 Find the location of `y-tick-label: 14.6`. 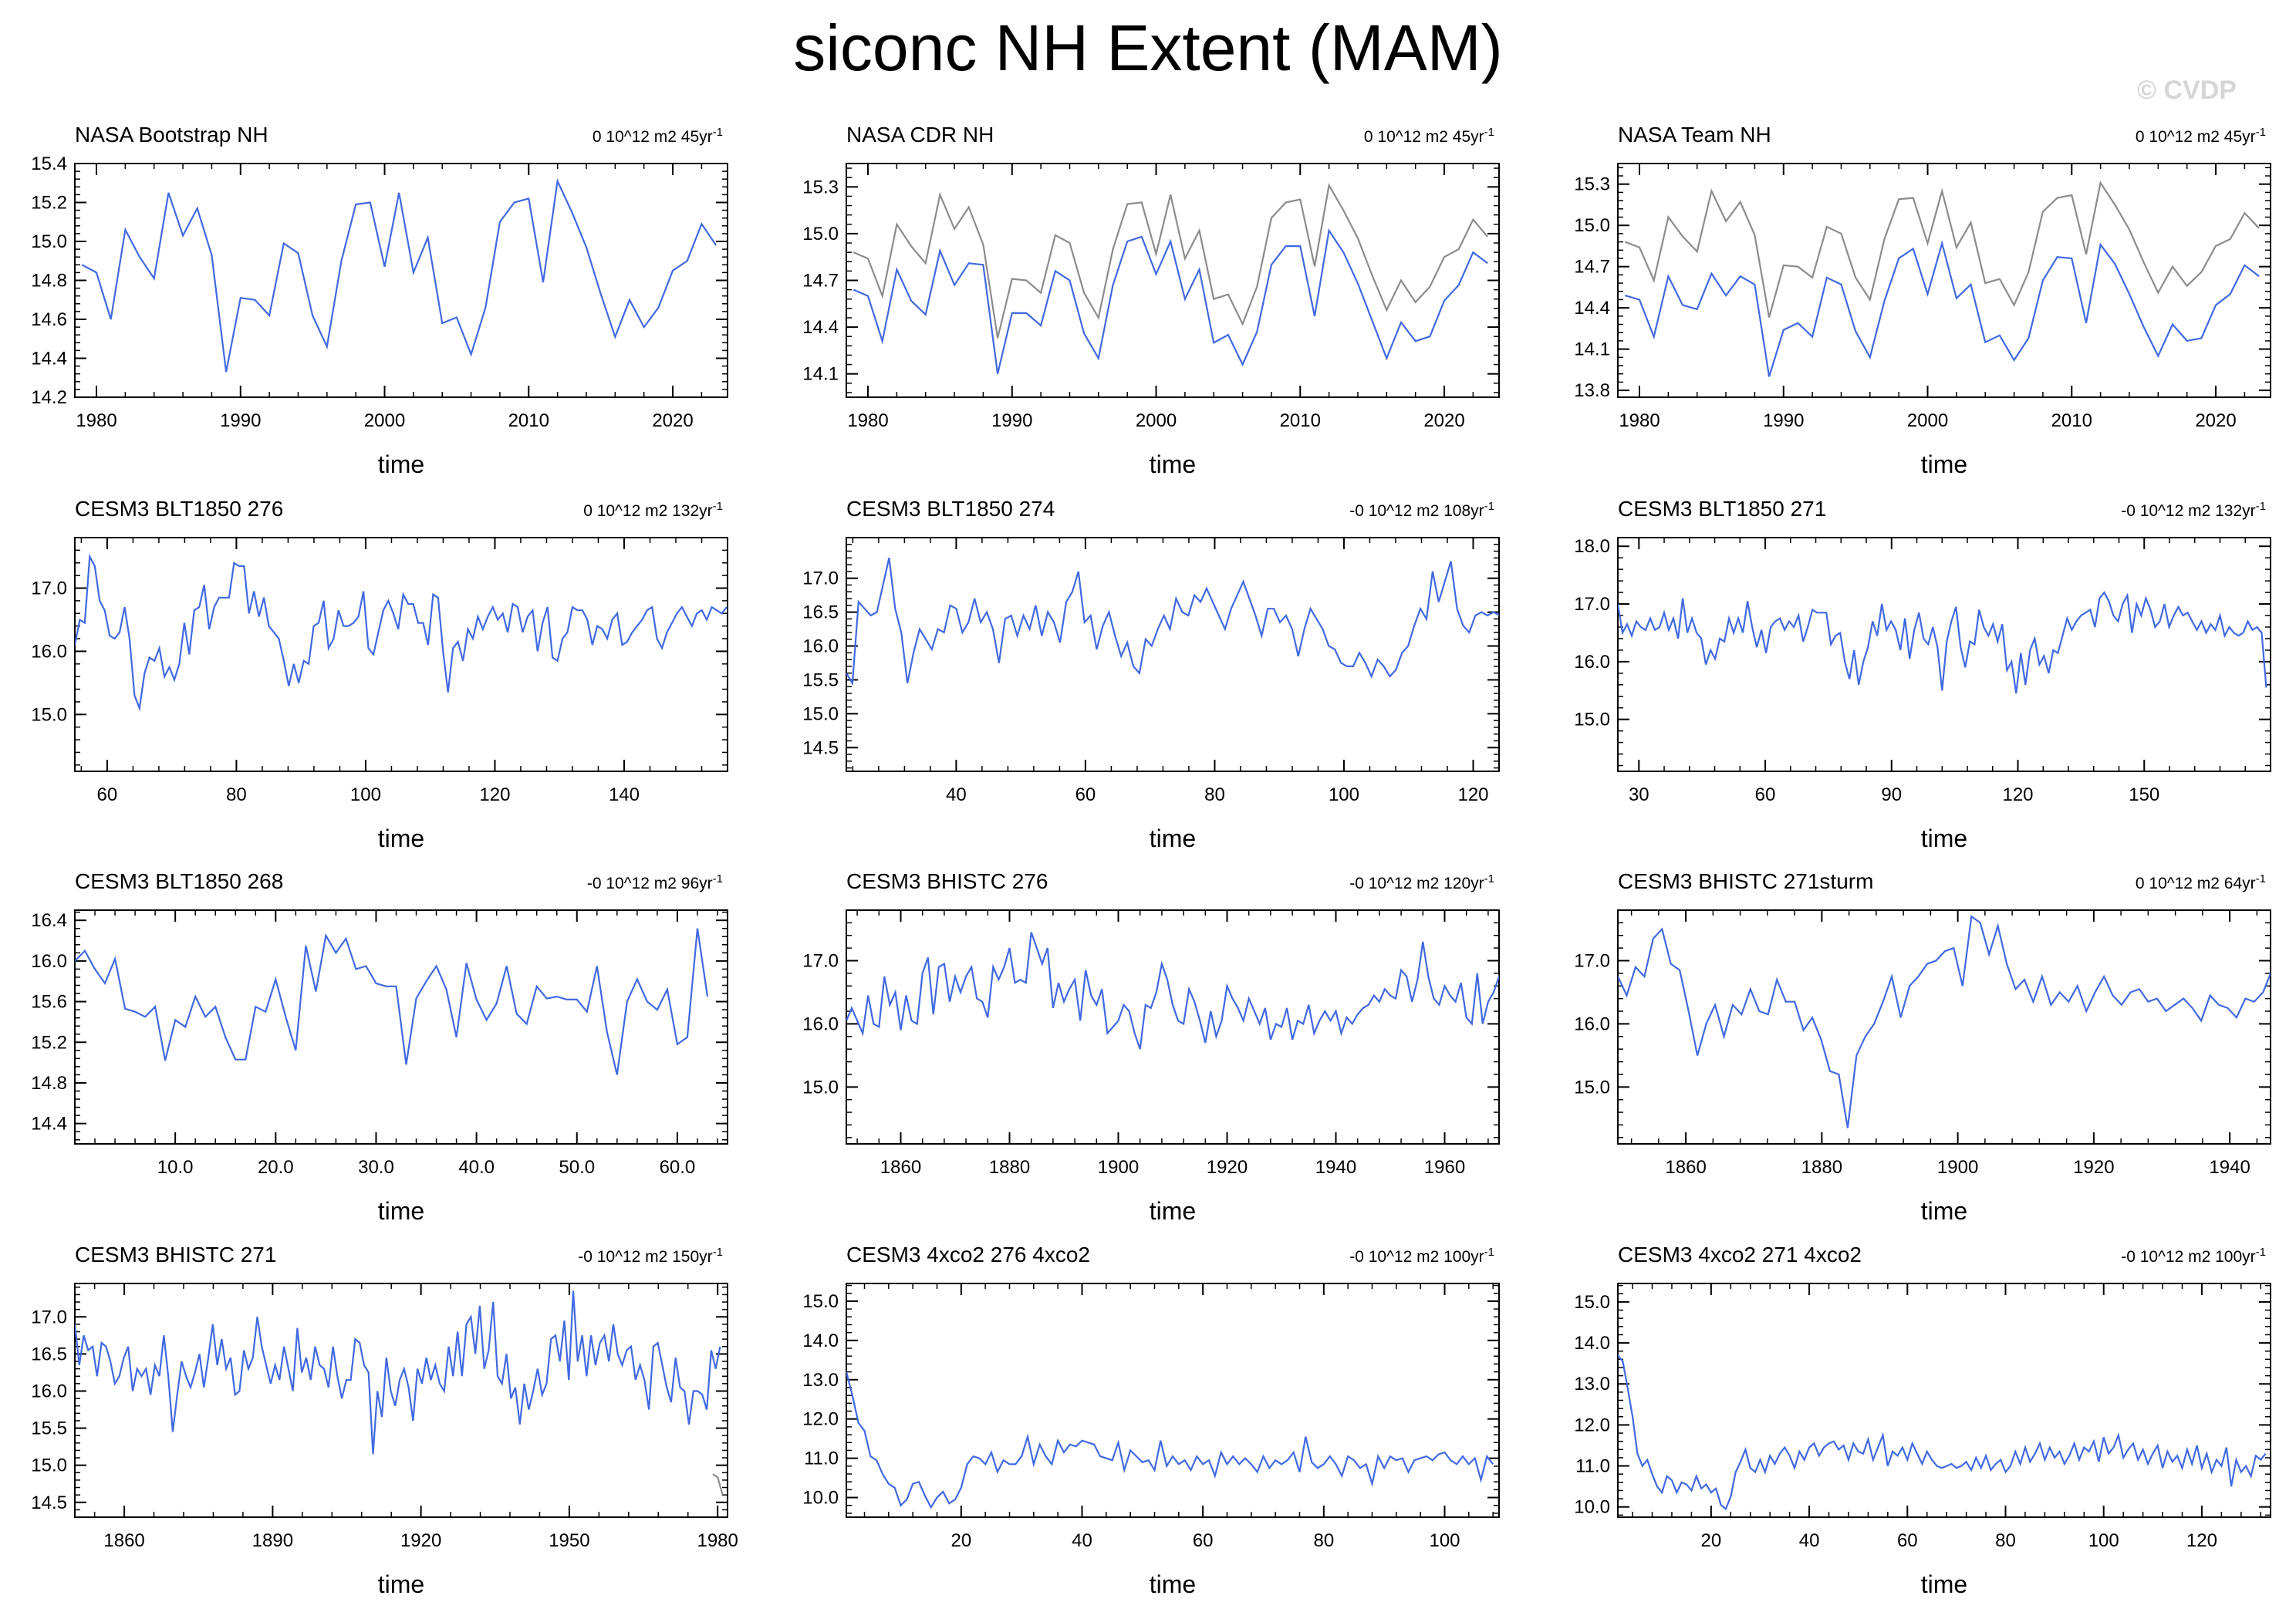

y-tick-label: 14.6 is located at coordinates (49, 319).